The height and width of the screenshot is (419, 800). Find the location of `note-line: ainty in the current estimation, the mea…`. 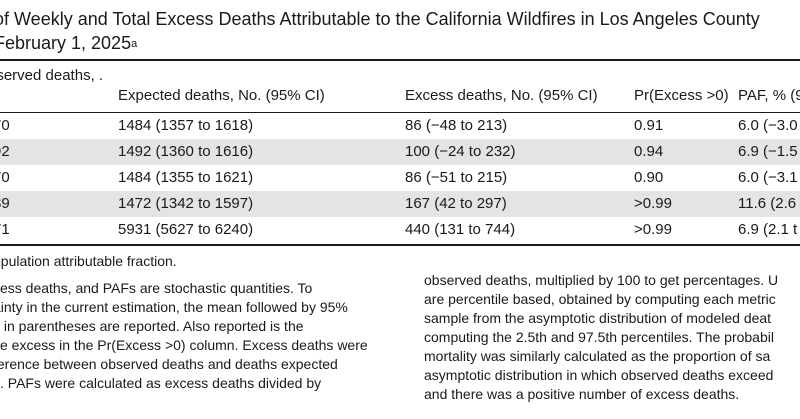

note-line: ainty in the current estimation, the mea… is located at coordinates (174, 307).